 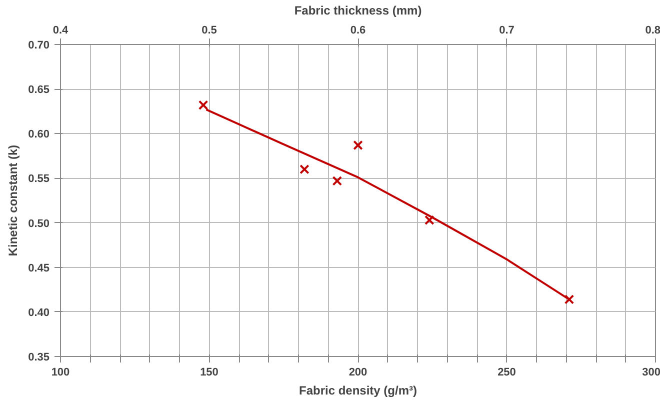 I want to click on y-tick-label: 0.35, so click(x=39, y=358).